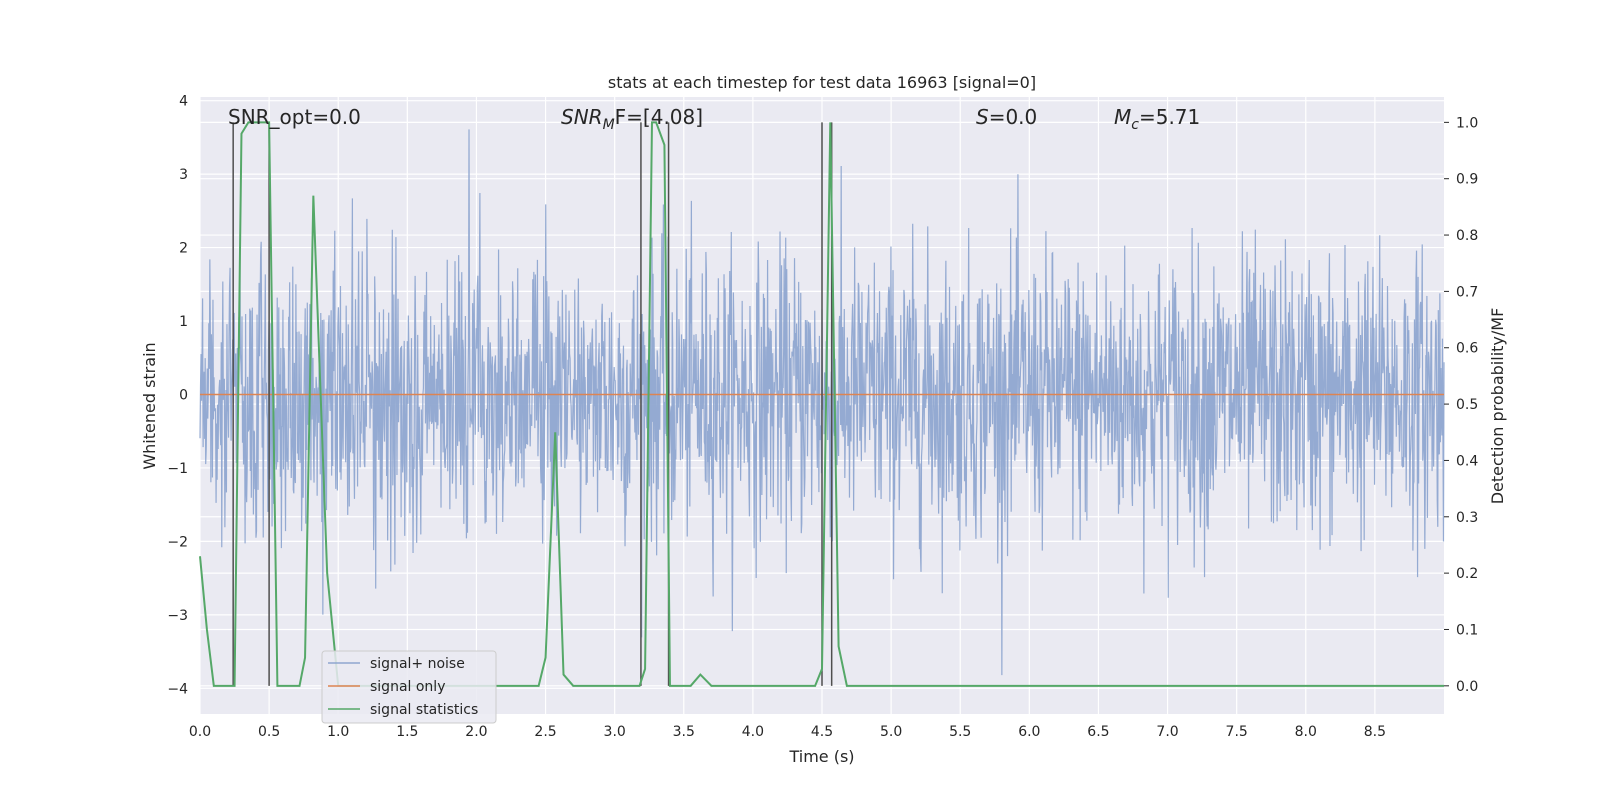 The width and height of the screenshot is (1600, 800). Describe the element at coordinates (1467, 236) in the screenshot. I see `y-right-tick-label: 0.8` at that location.